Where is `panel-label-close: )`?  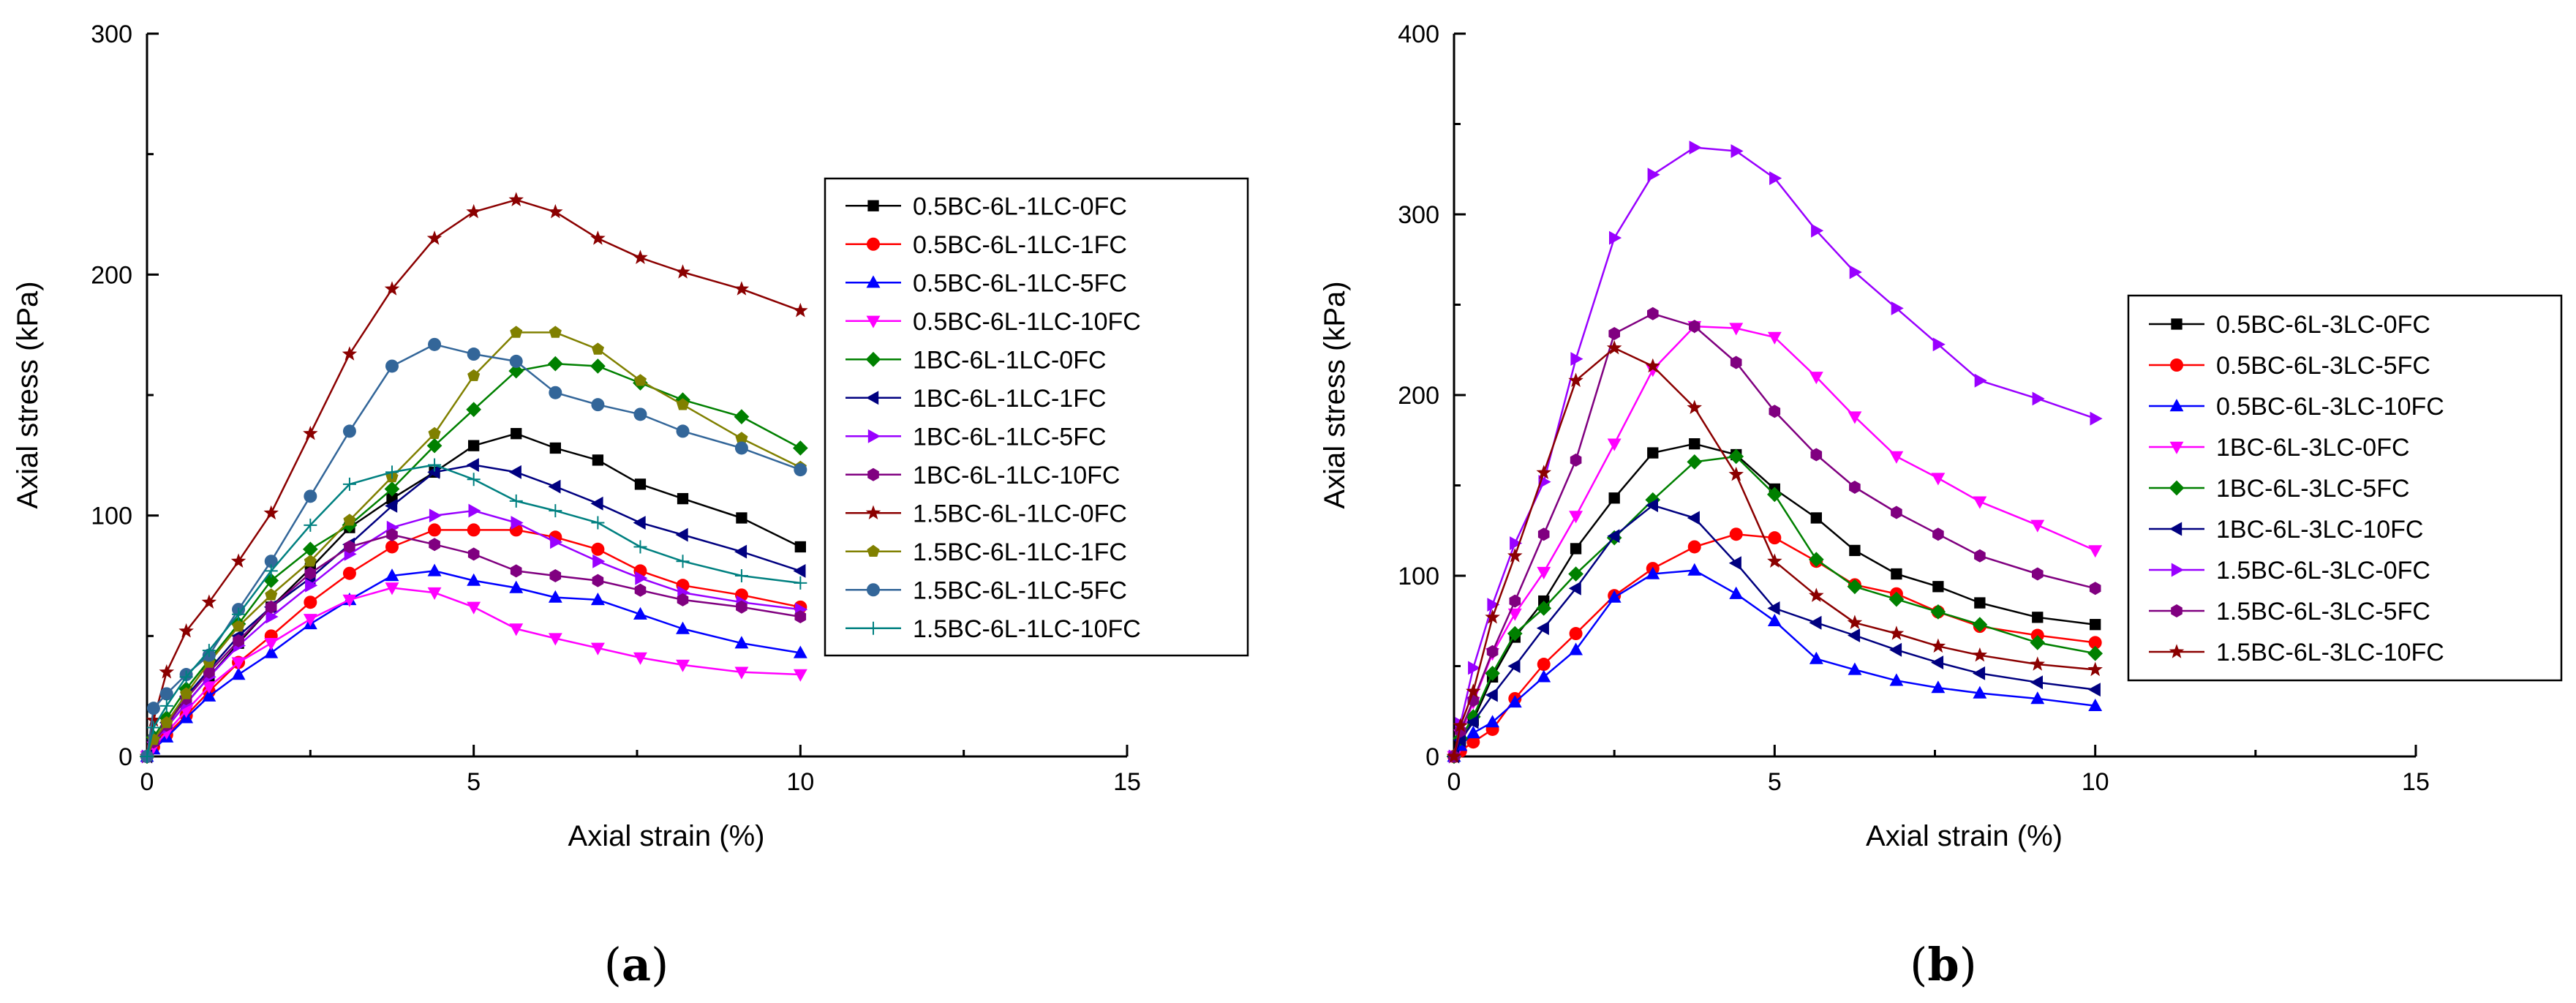
panel-label-close: ) is located at coordinates (1968, 965).